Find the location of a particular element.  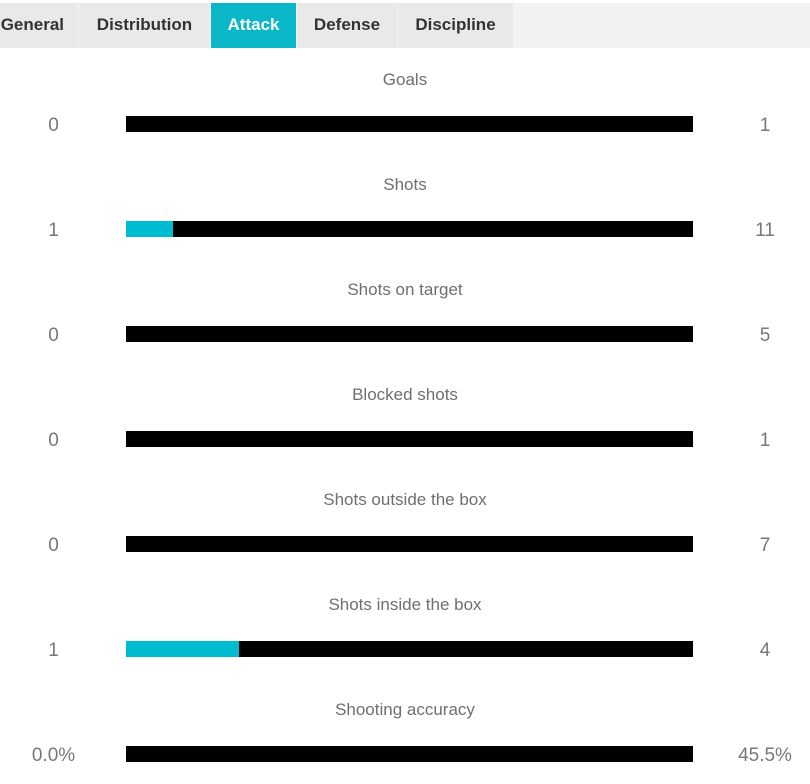

stat-label: Shots on target is located at coordinates (405, 289).